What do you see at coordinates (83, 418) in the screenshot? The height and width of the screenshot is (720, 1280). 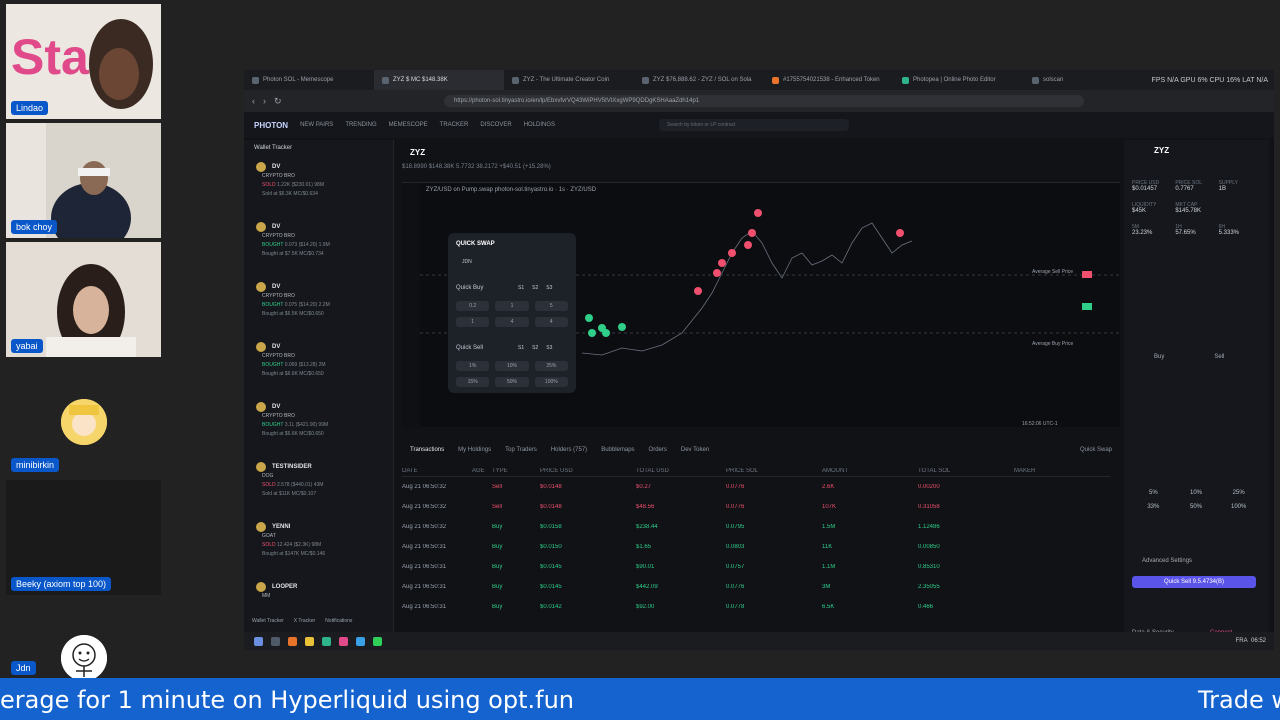 I see `participant-tile: minibirkin` at bounding box center [83, 418].